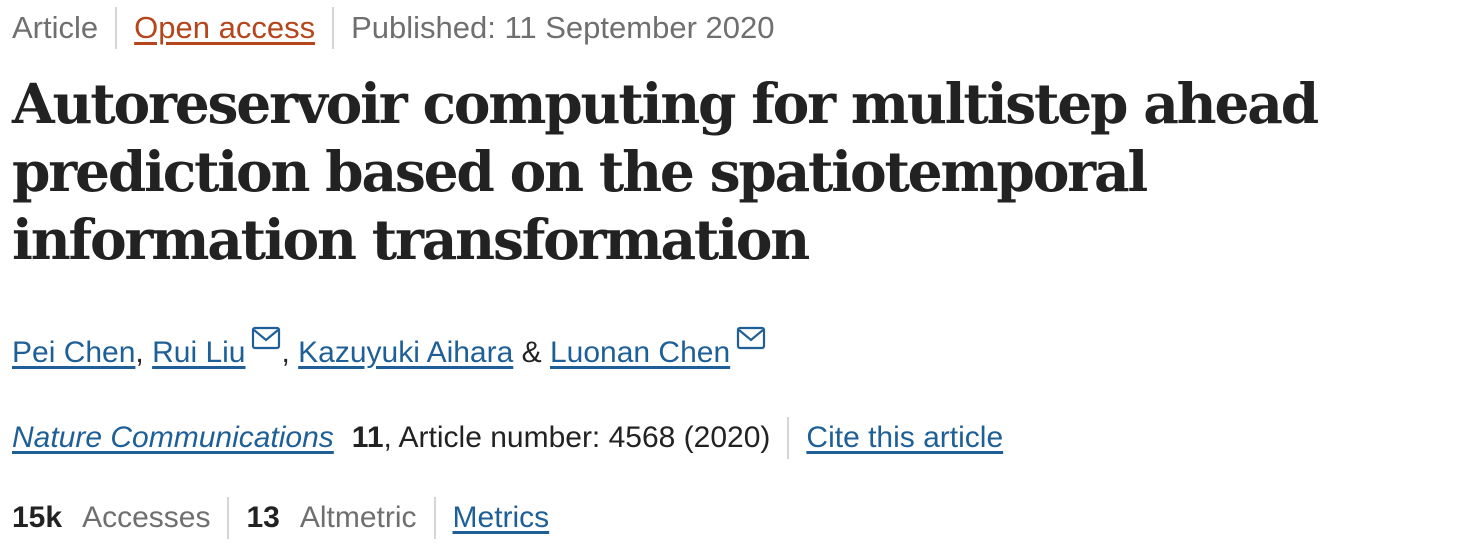 The height and width of the screenshot is (554, 1472). I want to click on metrics-bar: 15k Accesses 13 Altmetric Metrics, so click(280, 518).